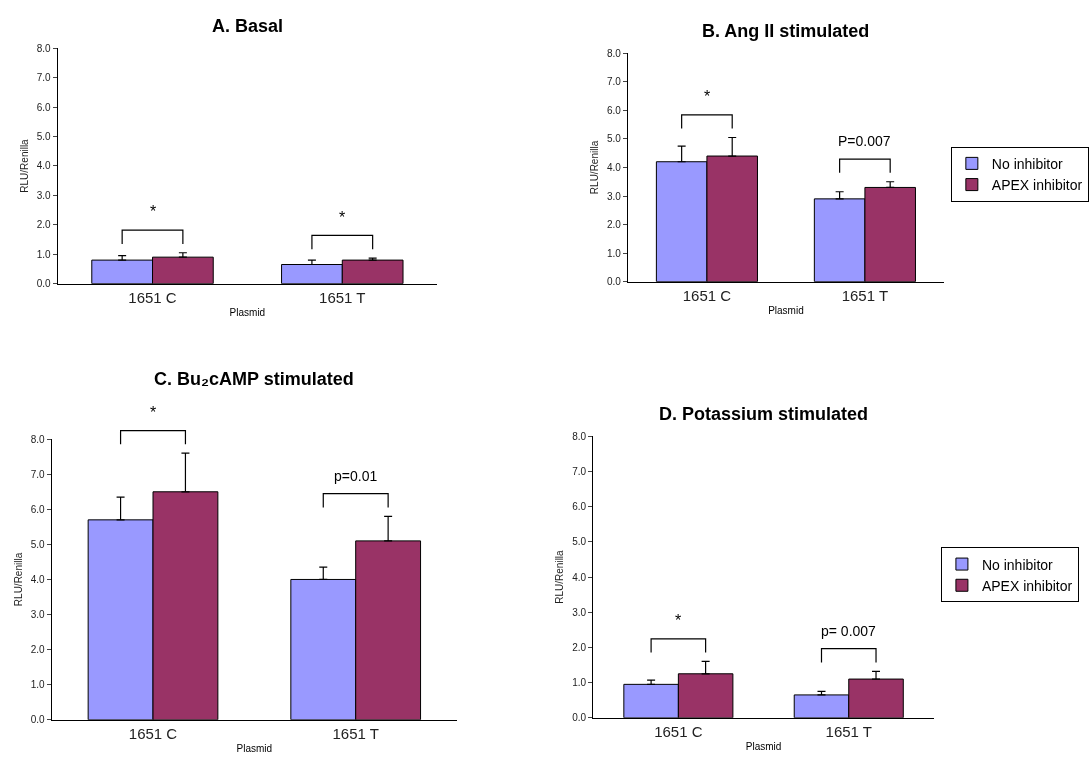  I want to click on annotation: P=0.007, so click(864, 141).